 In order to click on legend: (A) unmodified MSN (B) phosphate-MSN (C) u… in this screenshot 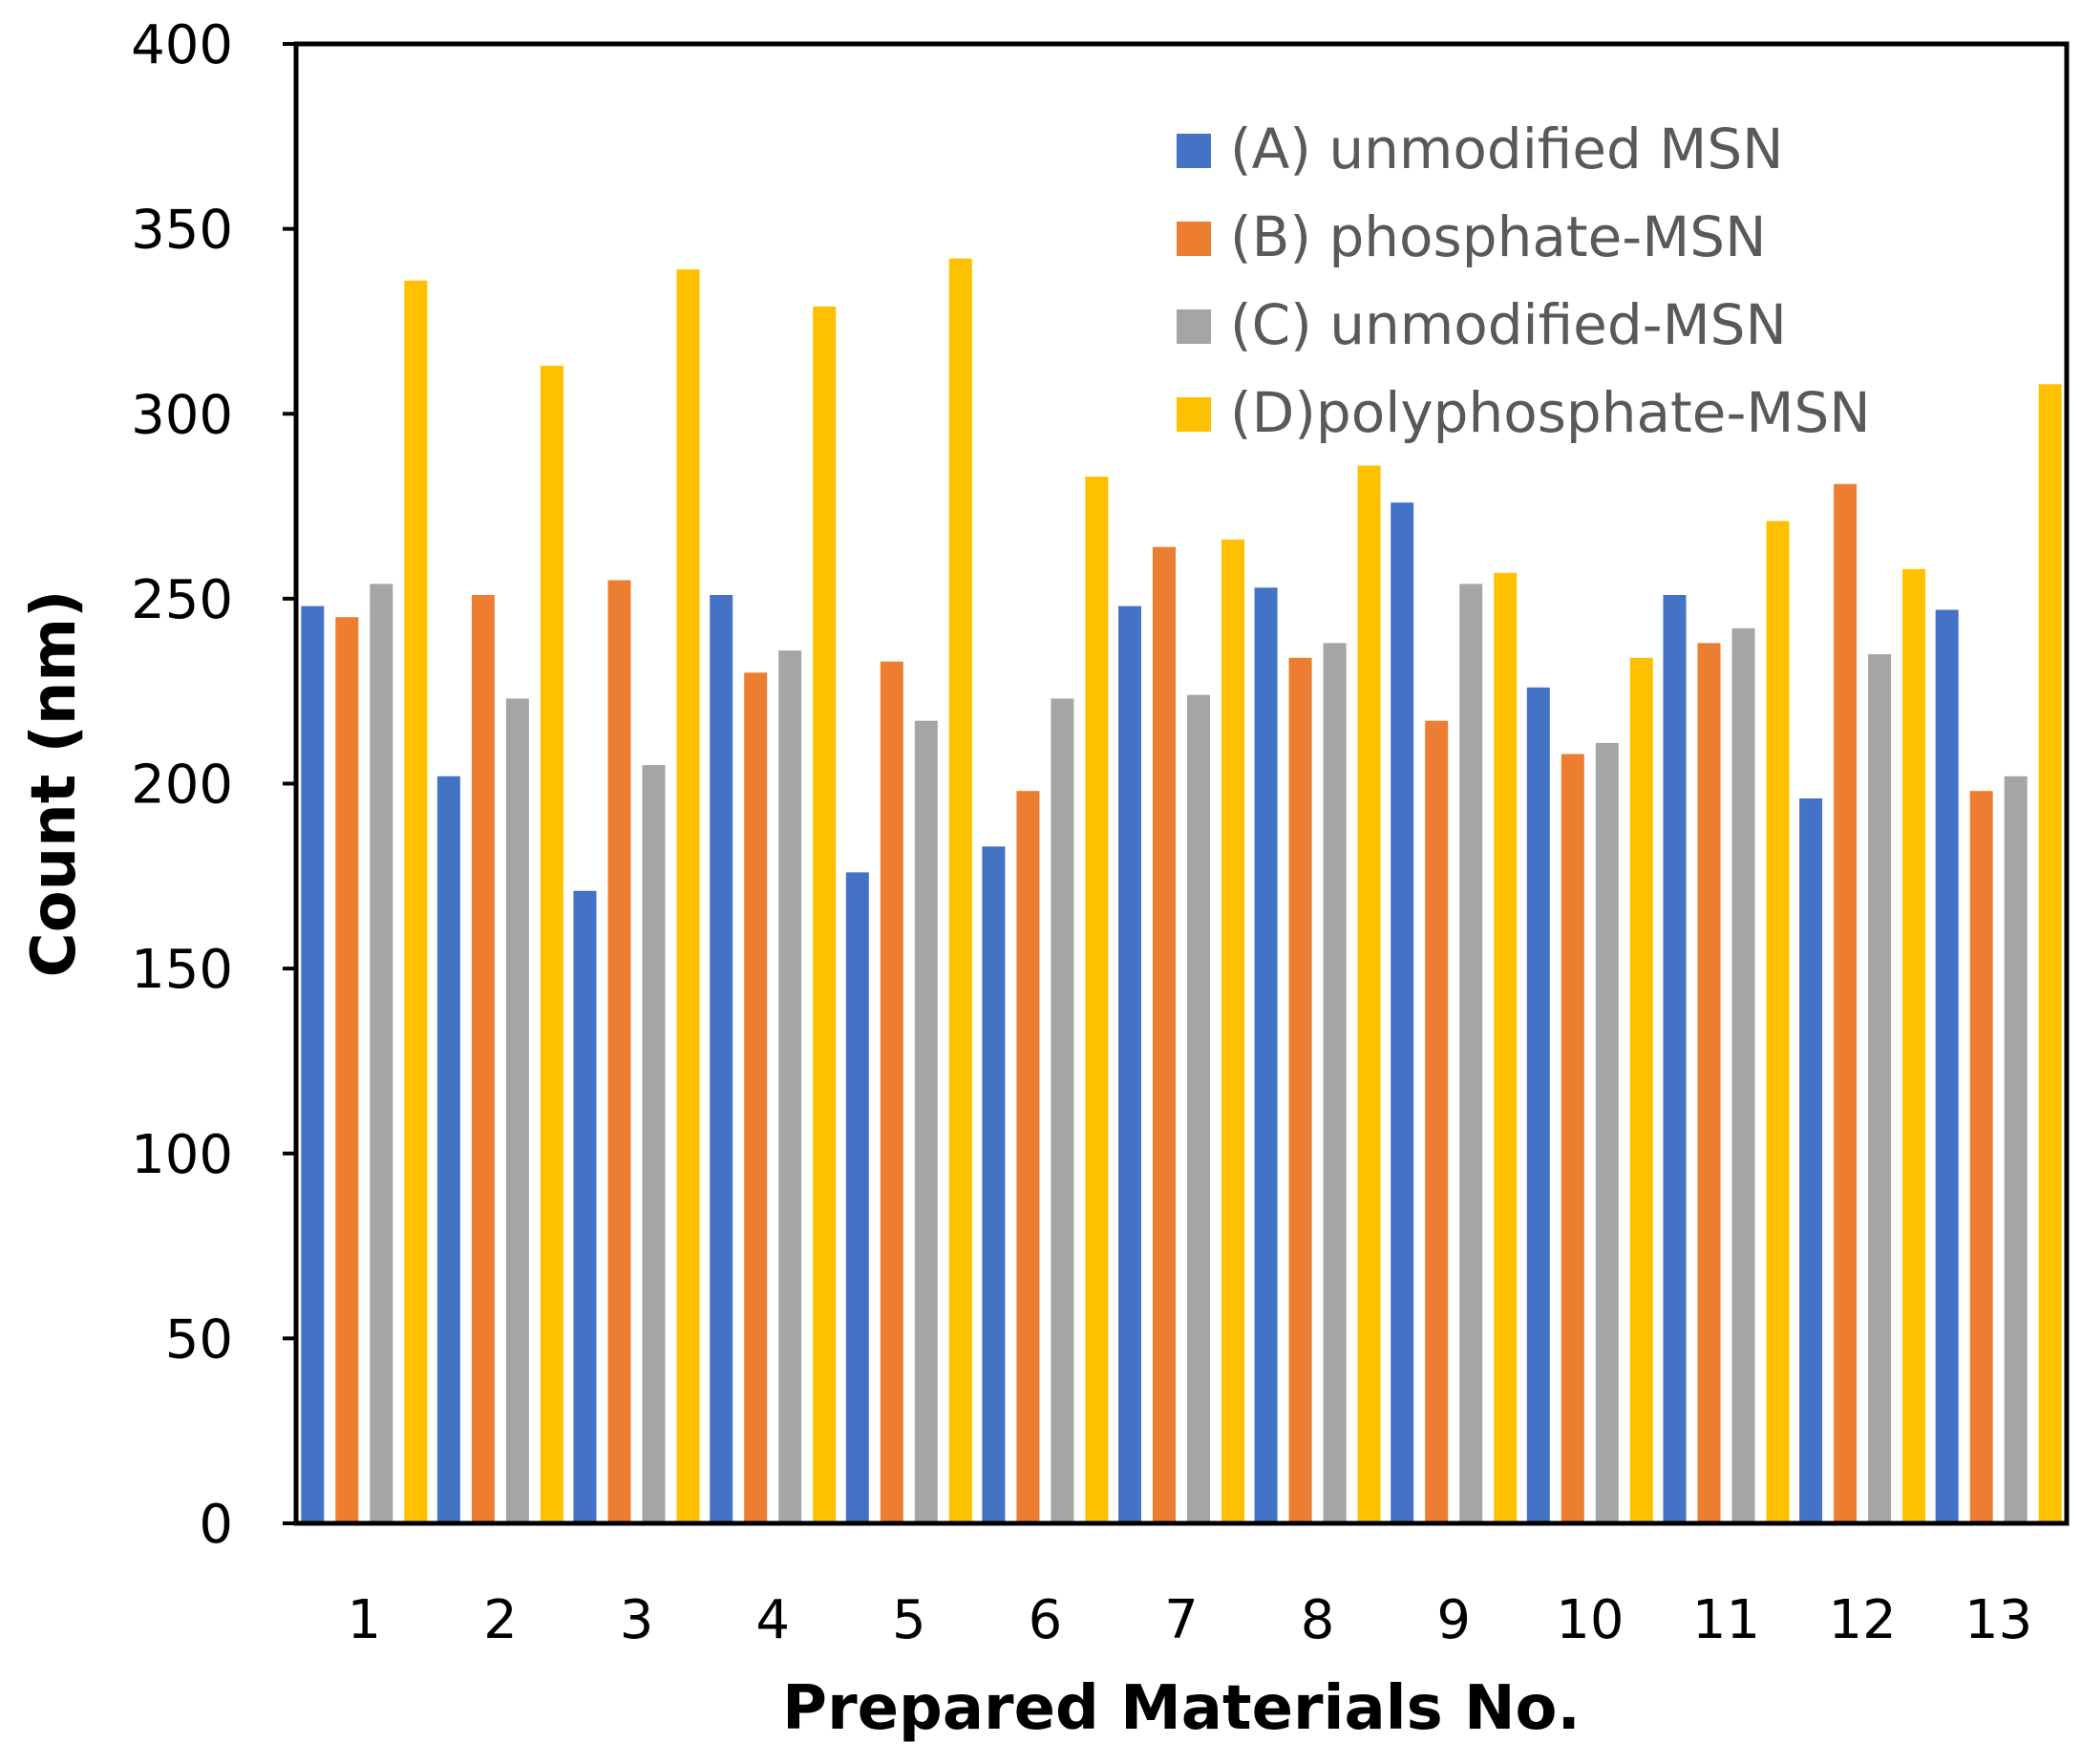, I will do `click(1524, 281)`.